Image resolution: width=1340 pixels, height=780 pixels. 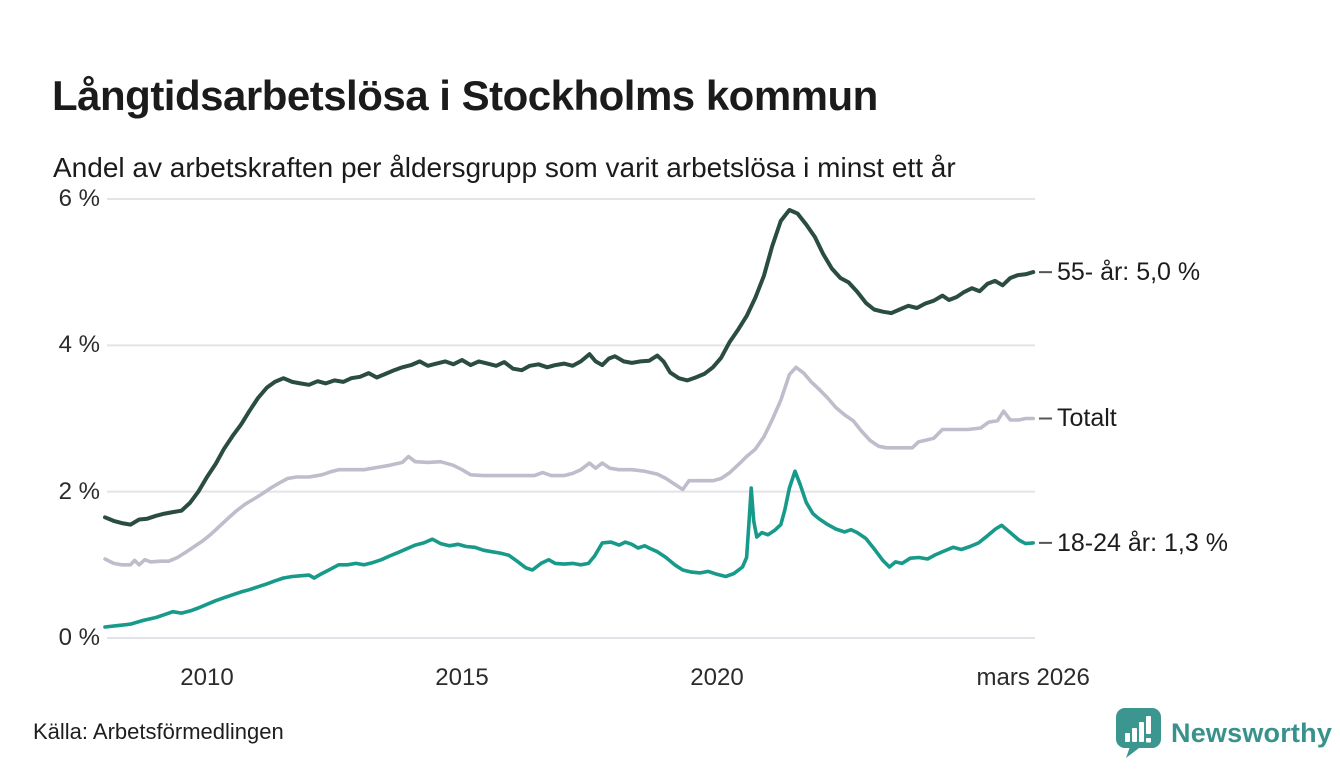 What do you see at coordinates (79, 345) in the screenshot?
I see `y-tick-label-4: 4 %` at bounding box center [79, 345].